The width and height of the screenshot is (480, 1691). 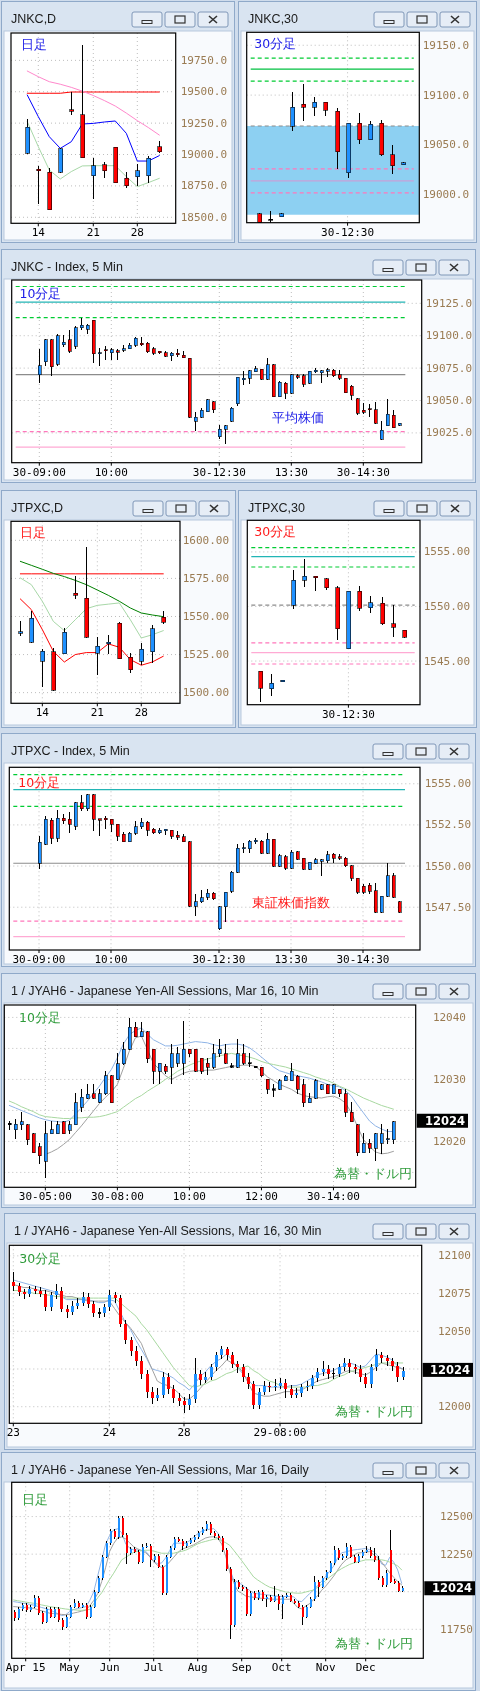 What do you see at coordinates (297, 417) in the screenshot?
I see `annotation: 平均株価` at bounding box center [297, 417].